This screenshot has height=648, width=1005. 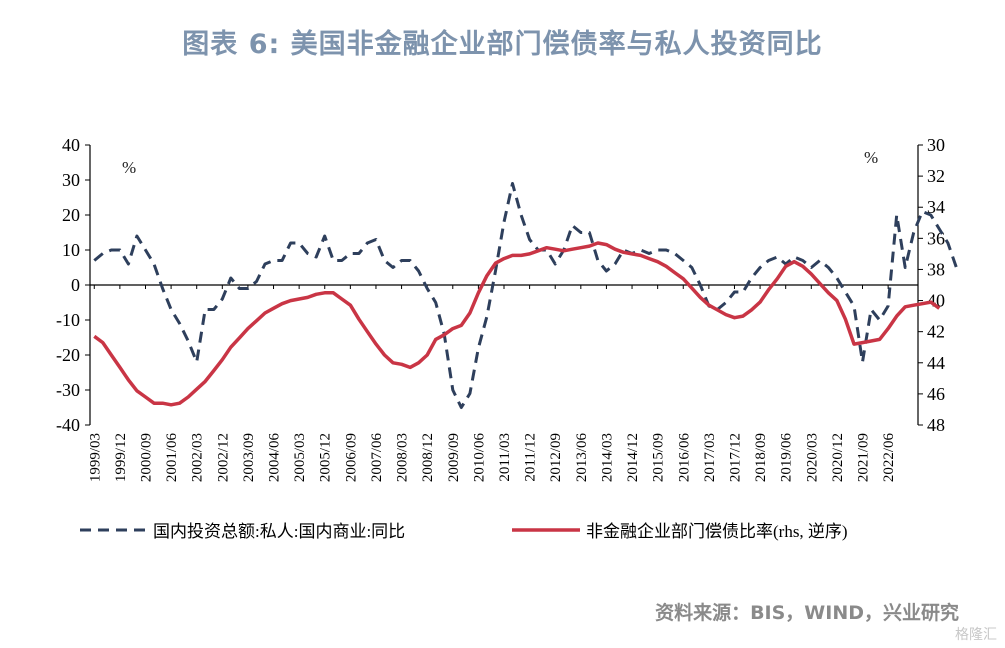 What do you see at coordinates (172, 458) in the screenshot?
I see `x-tick-label: 2001/06` at bounding box center [172, 458].